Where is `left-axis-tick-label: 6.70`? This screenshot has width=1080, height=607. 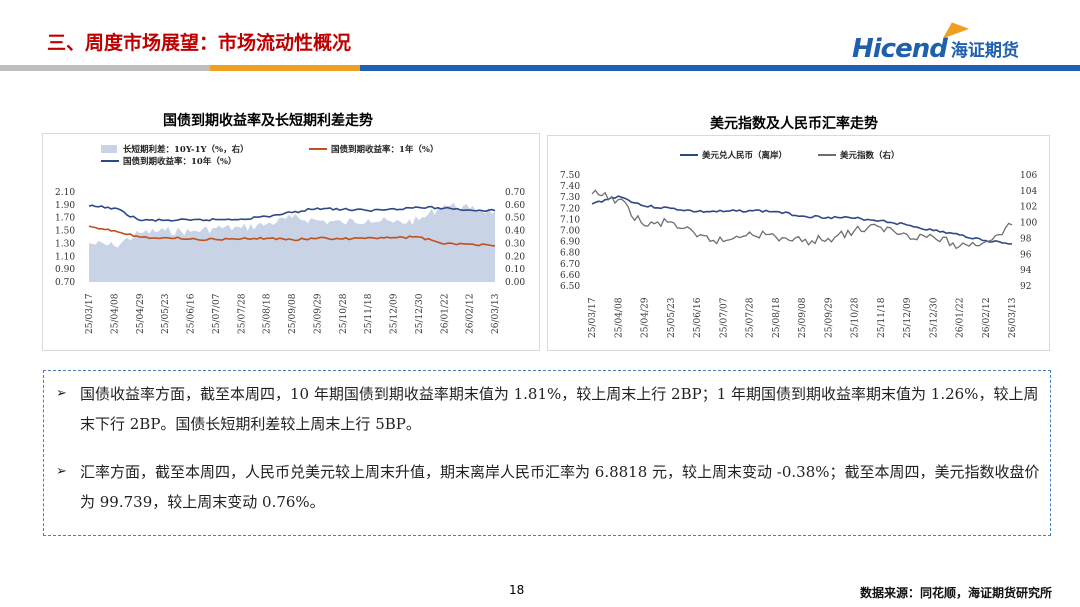 left-axis-tick-label: 6.70 is located at coordinates (570, 265).